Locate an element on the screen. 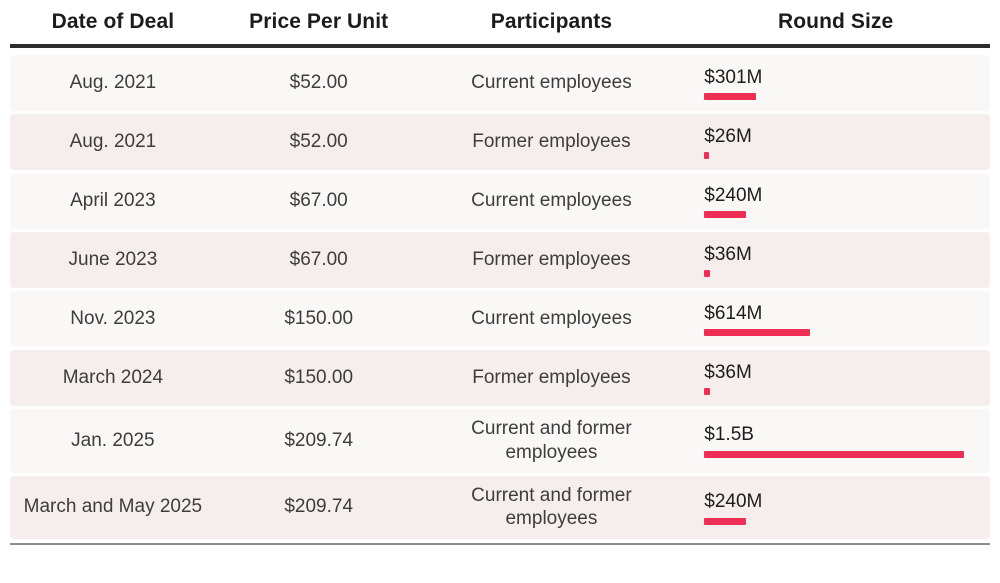  round-size-cell: $614M is located at coordinates (835, 319).